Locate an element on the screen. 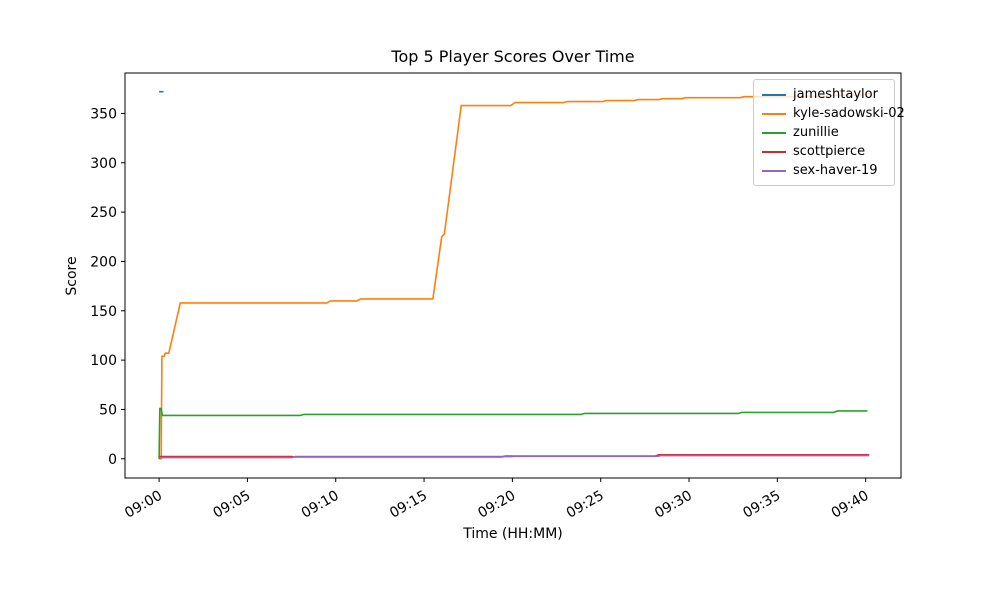 This screenshot has height=600, width=1000. x-tick-label: 09:30 is located at coordinates (673, 505).